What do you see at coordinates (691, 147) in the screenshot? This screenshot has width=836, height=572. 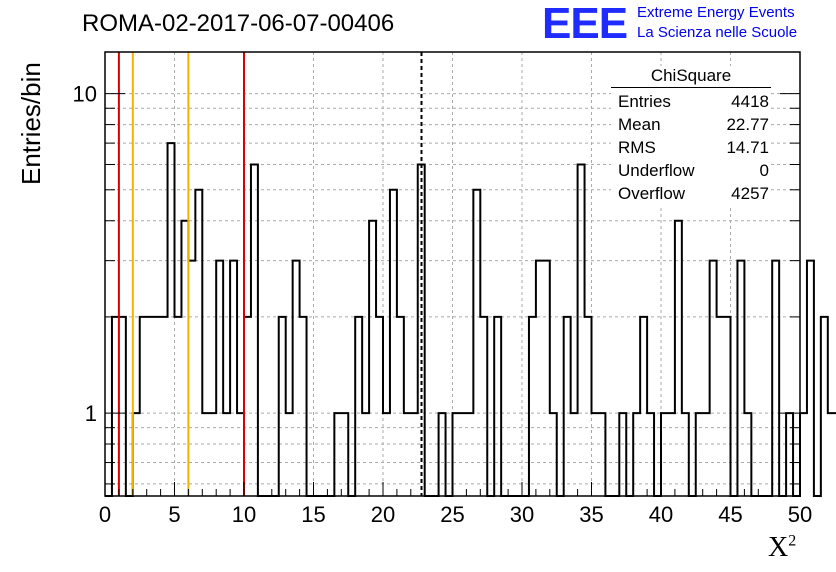 I see `stats-row: RMS 14.71` at bounding box center [691, 147].